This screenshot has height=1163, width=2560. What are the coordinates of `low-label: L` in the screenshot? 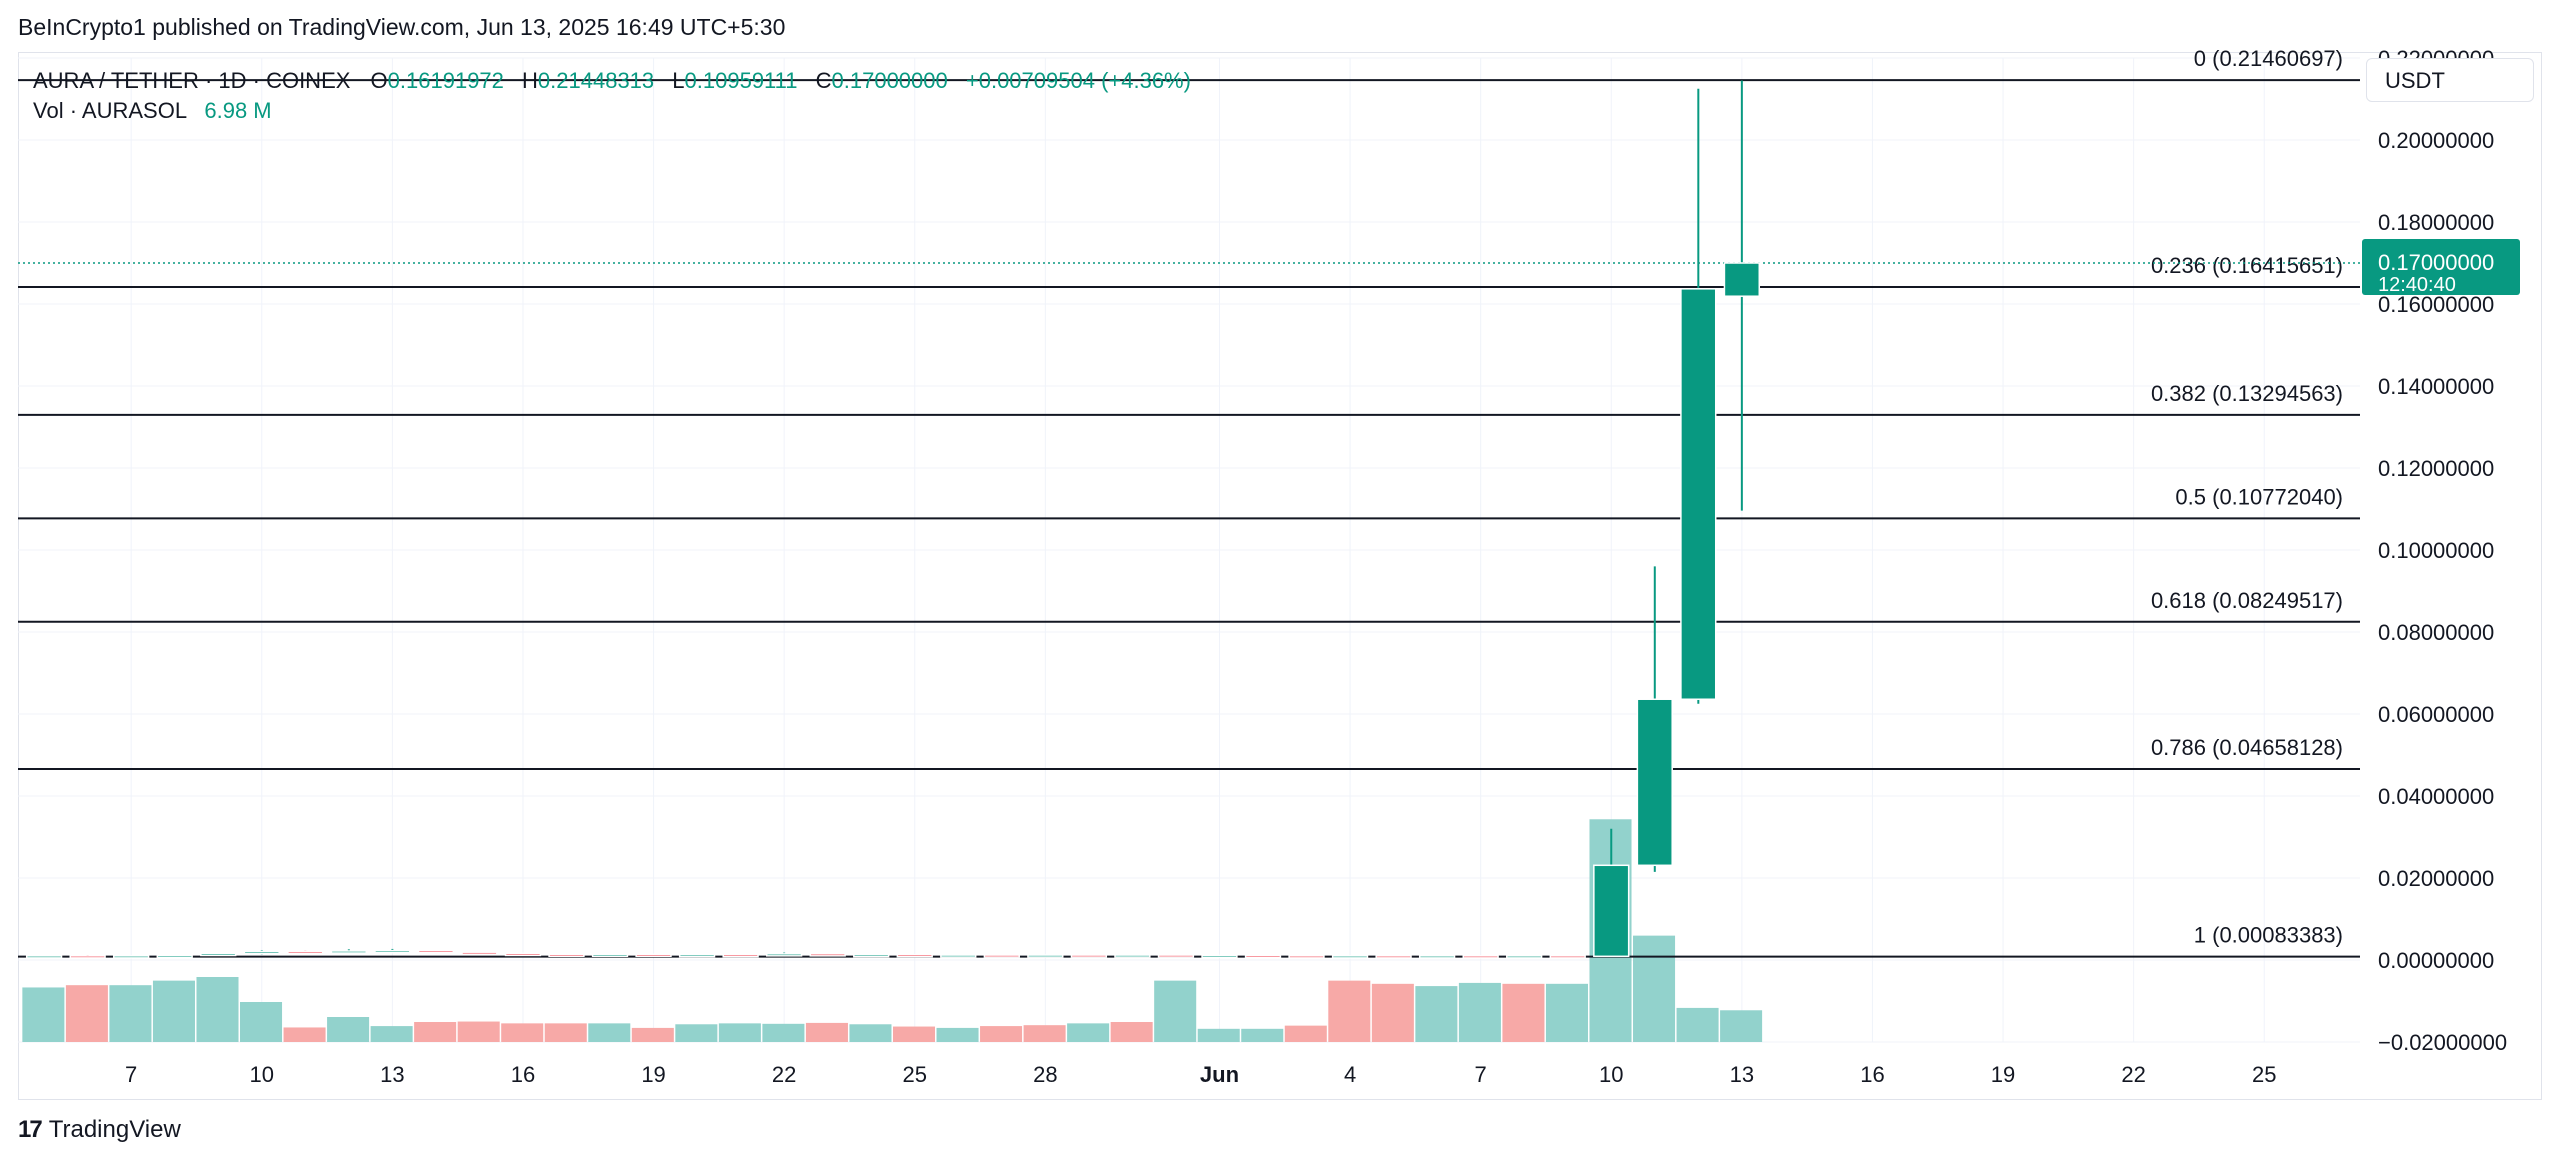 It's located at (678, 80).